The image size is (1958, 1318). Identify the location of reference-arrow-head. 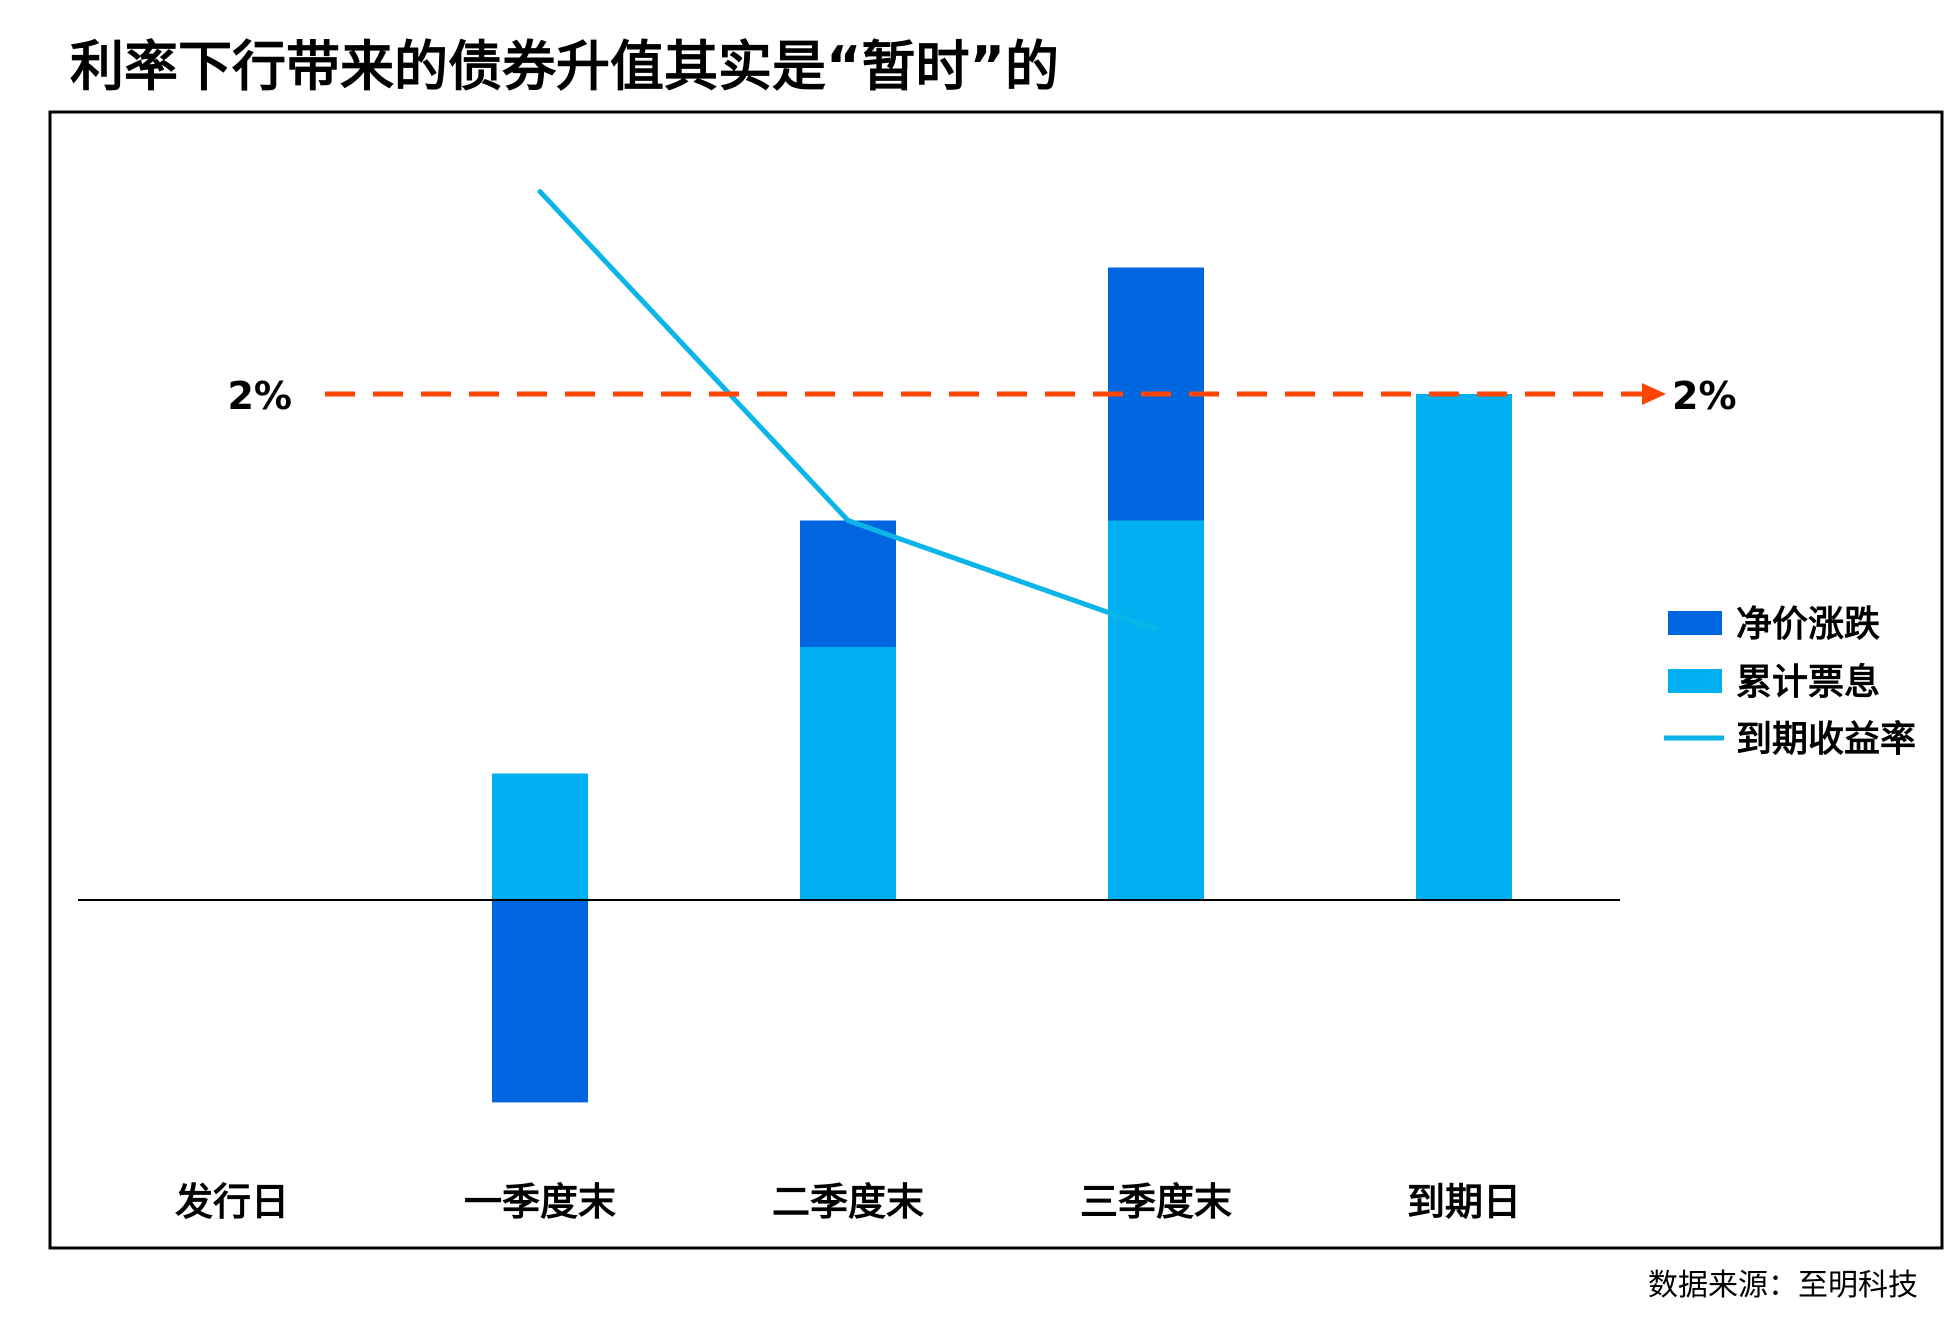
(1654, 394).